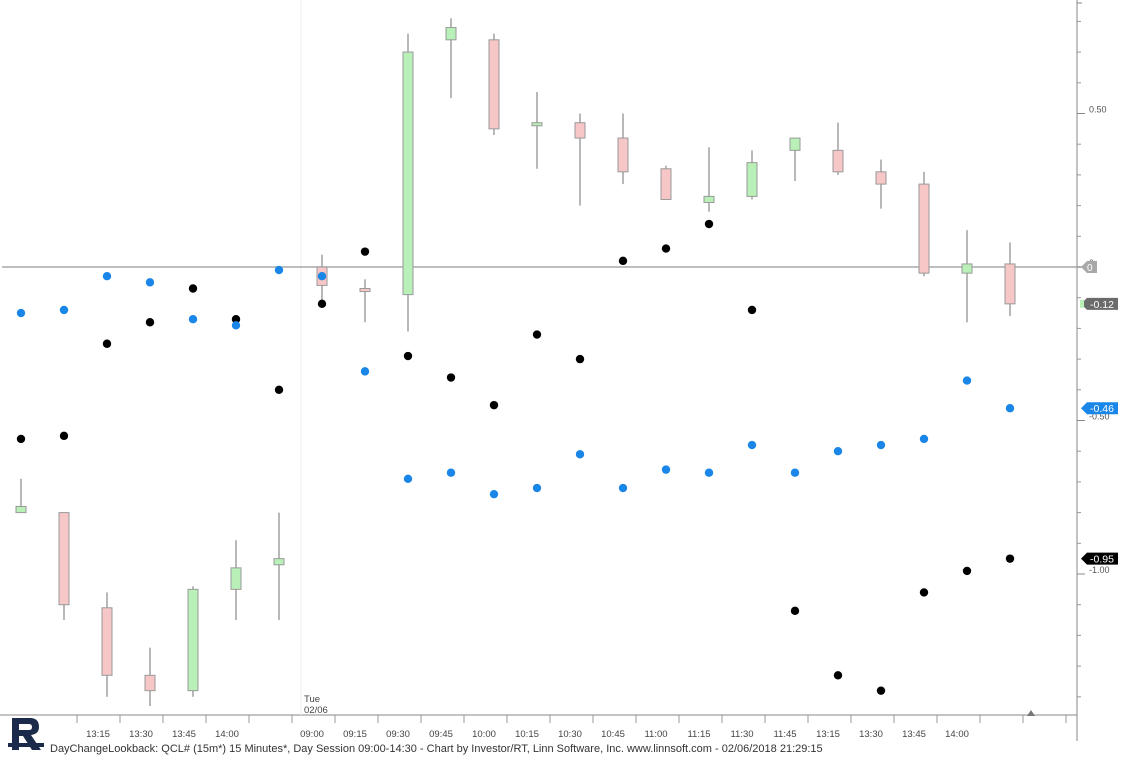 Image resolution: width=1128 pixels, height=757 pixels. What do you see at coordinates (1099, 417) in the screenshot?
I see `y-tick-label: -0.50` at bounding box center [1099, 417].